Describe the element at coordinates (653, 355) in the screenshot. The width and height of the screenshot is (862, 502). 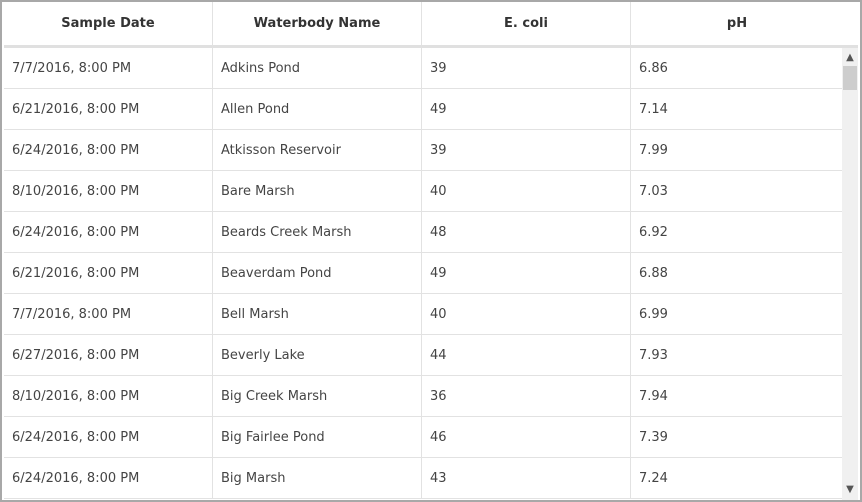
I see `cell-ph: 7.93` at that location.